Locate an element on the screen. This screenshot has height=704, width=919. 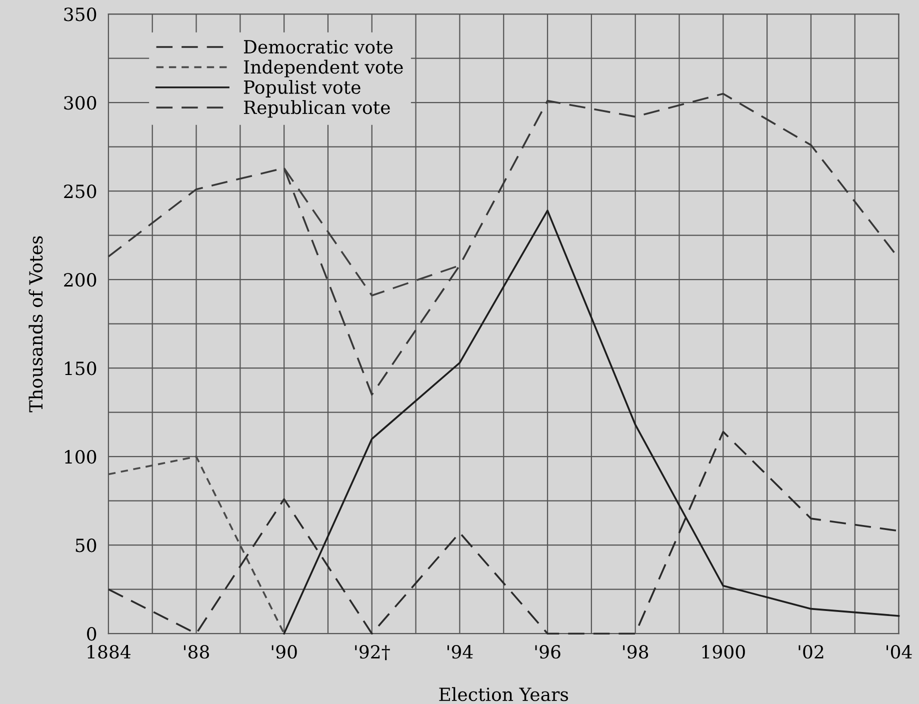
legend-label: Populist vote is located at coordinates (302, 89).